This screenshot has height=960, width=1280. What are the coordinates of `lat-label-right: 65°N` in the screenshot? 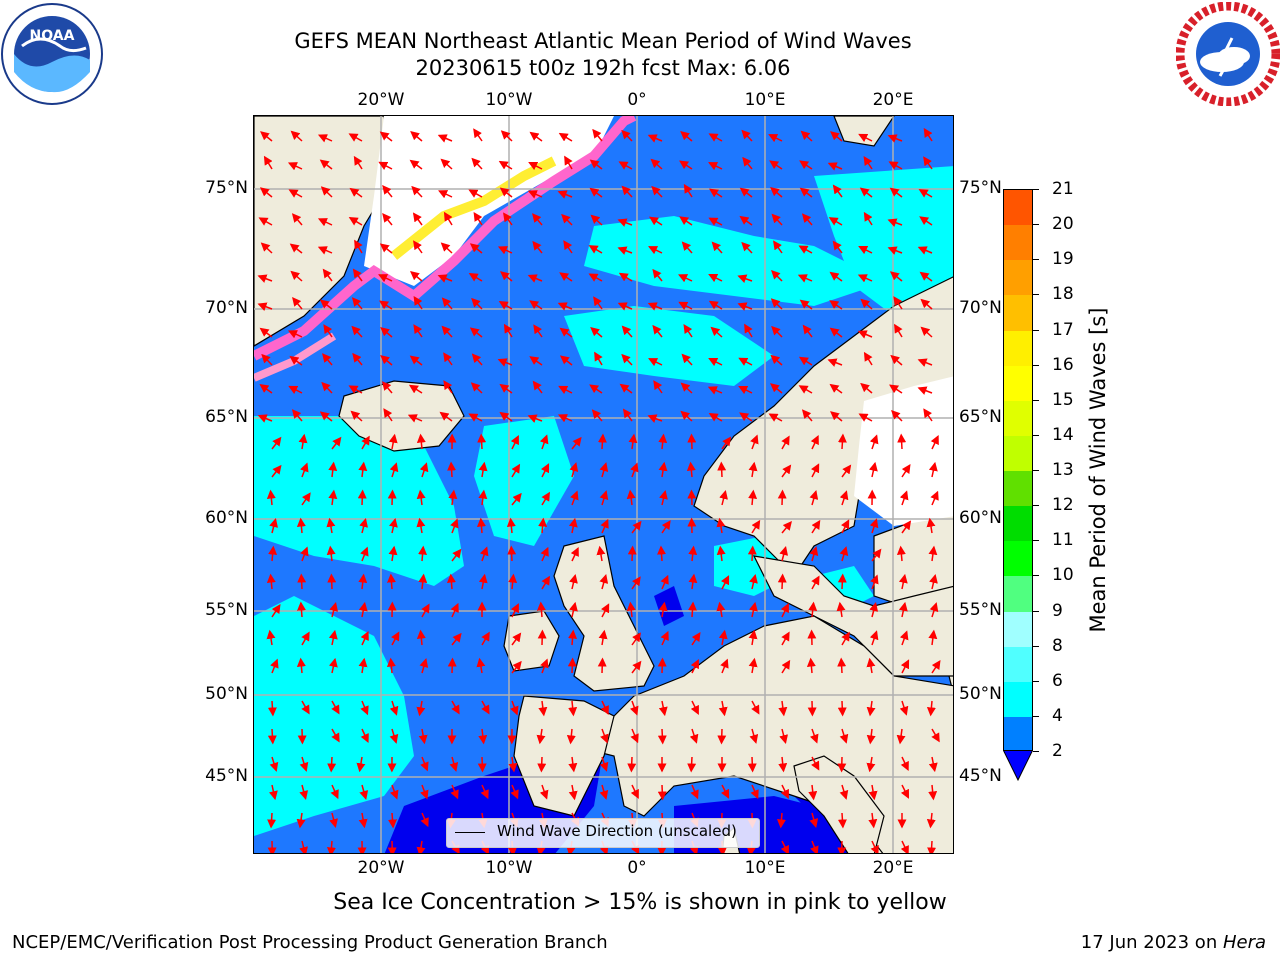 It's located at (980, 417).